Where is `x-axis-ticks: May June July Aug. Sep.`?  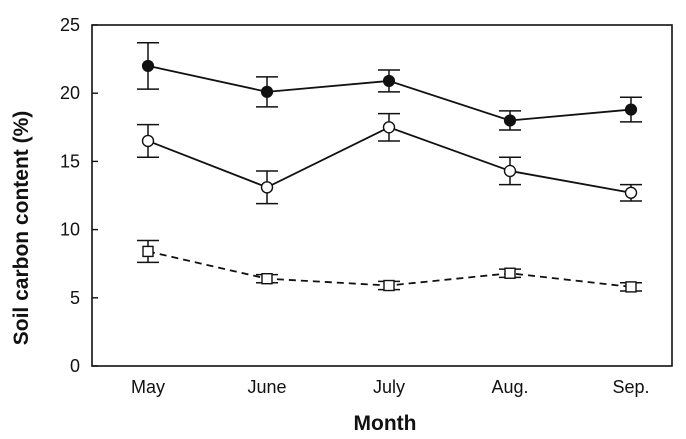
x-axis-ticks: May June July Aug. Sep. is located at coordinates (390, 387).